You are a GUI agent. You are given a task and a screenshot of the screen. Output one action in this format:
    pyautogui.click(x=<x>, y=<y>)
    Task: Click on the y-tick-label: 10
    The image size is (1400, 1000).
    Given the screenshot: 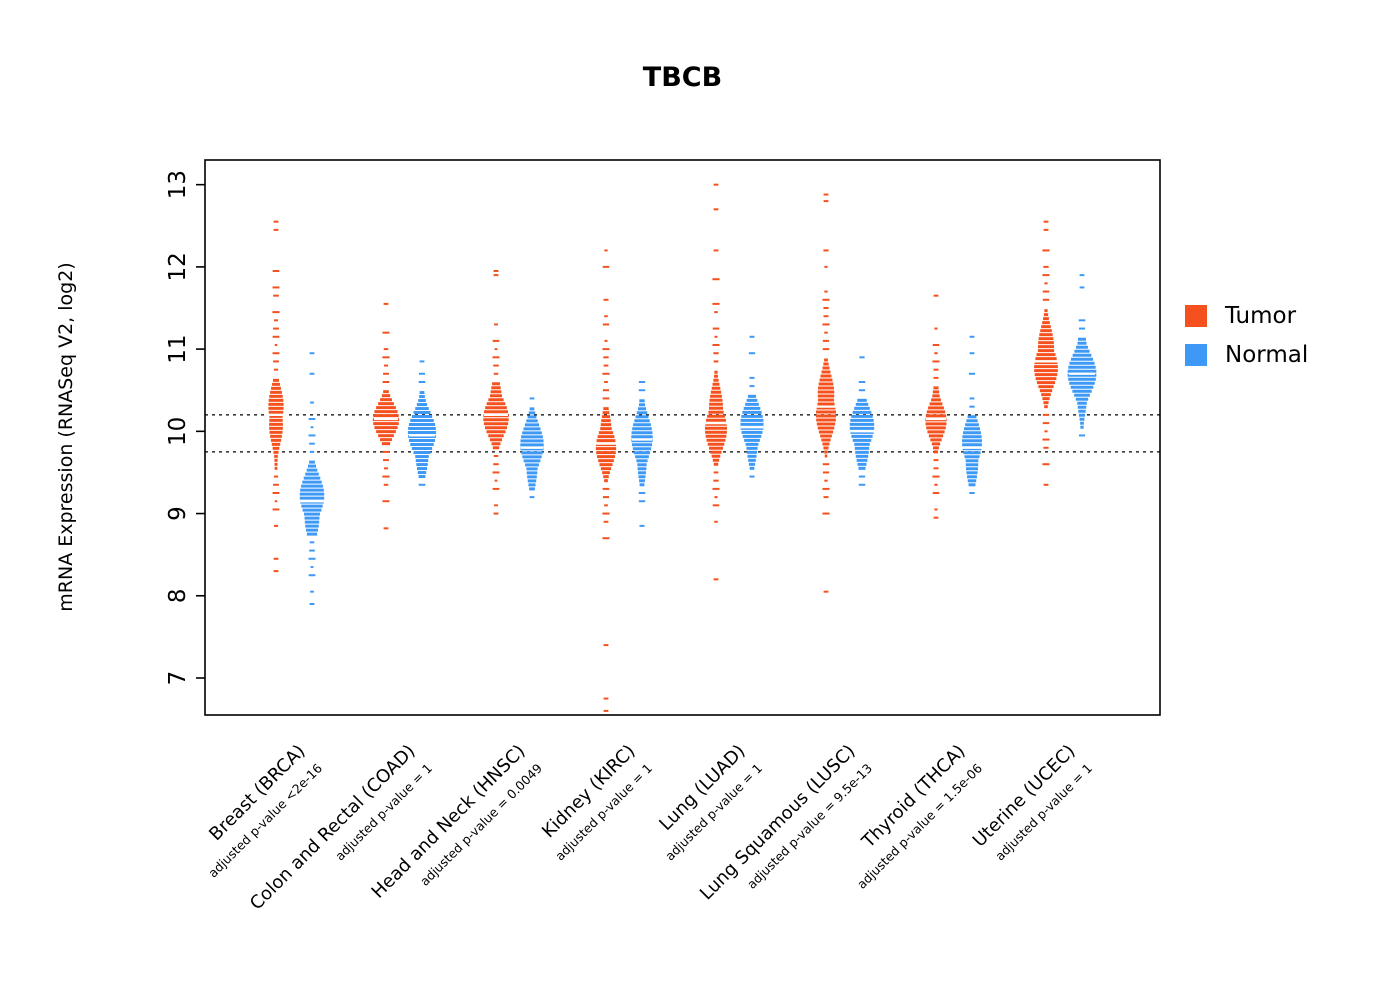 What is the action you would take?
    pyautogui.click(x=178, y=431)
    